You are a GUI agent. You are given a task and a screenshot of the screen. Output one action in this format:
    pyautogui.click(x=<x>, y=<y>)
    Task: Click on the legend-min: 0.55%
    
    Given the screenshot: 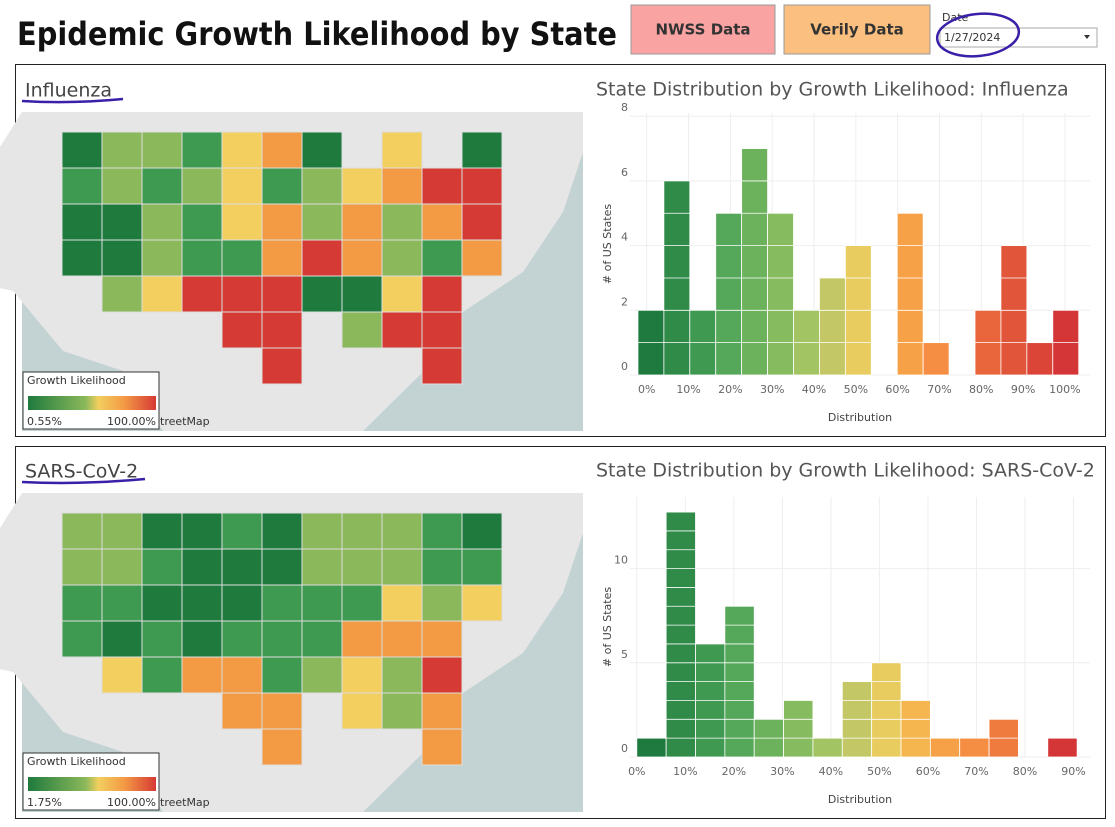 What is the action you would take?
    pyautogui.click(x=44, y=421)
    